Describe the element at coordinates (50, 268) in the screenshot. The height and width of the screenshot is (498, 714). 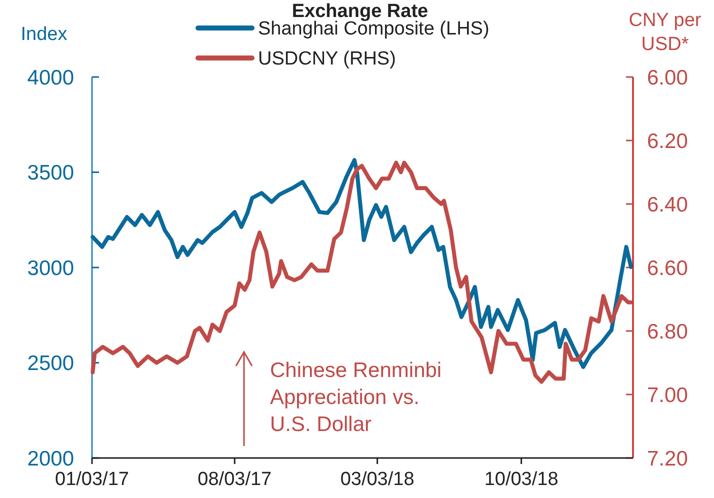
I see `y-tick-label: 3000` at that location.